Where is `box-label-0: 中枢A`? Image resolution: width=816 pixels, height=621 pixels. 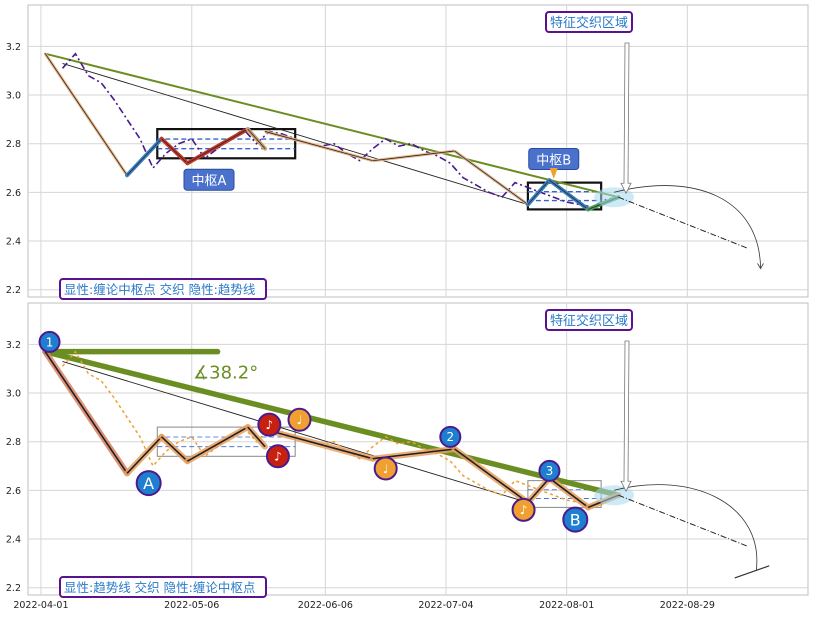 box-label-0: 中枢A is located at coordinates (209, 179).